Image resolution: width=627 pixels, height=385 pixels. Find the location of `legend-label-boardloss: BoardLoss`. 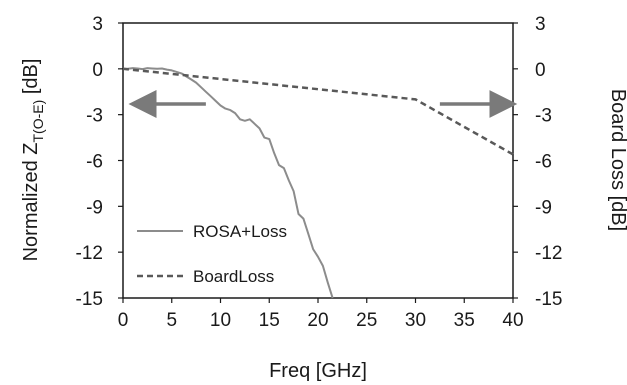

legend-label-boardloss: BoardLoss is located at coordinates (233, 276).